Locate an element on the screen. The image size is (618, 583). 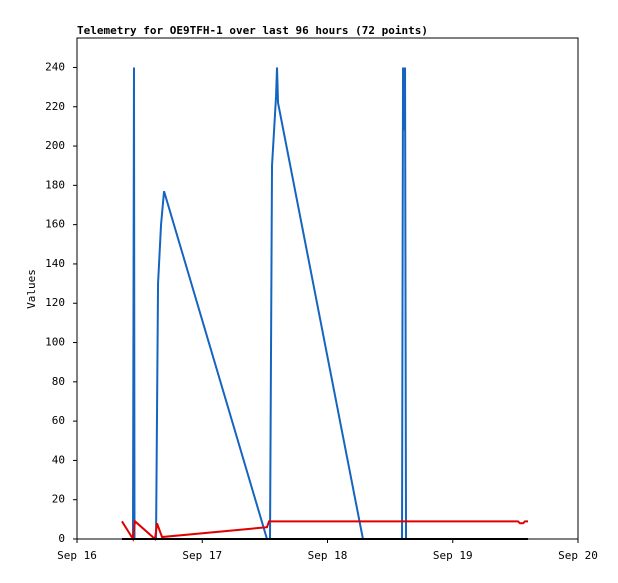
line-series is located at coordinates (325, 530).